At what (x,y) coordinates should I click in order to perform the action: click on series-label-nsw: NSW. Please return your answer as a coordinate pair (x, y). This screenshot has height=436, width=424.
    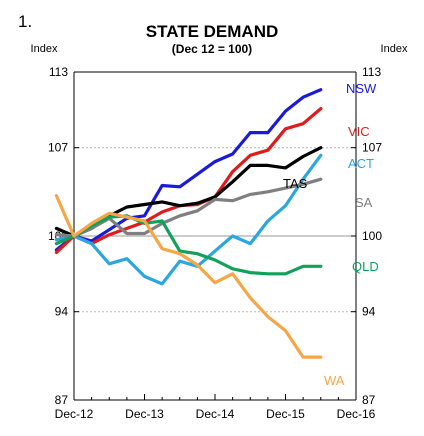
    Looking at the image, I should click on (361, 88).